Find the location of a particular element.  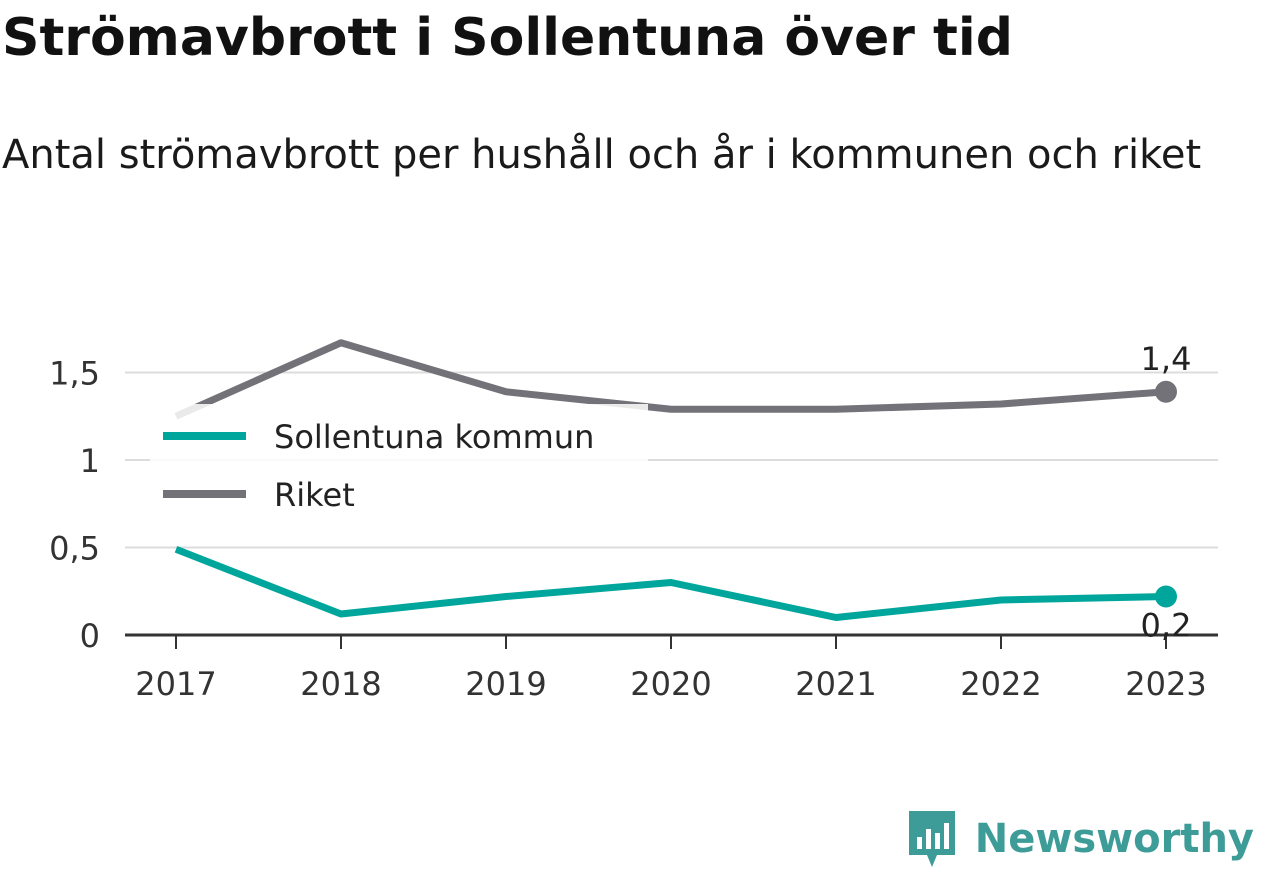

x-tick-label: 2023 is located at coordinates (1165, 684).